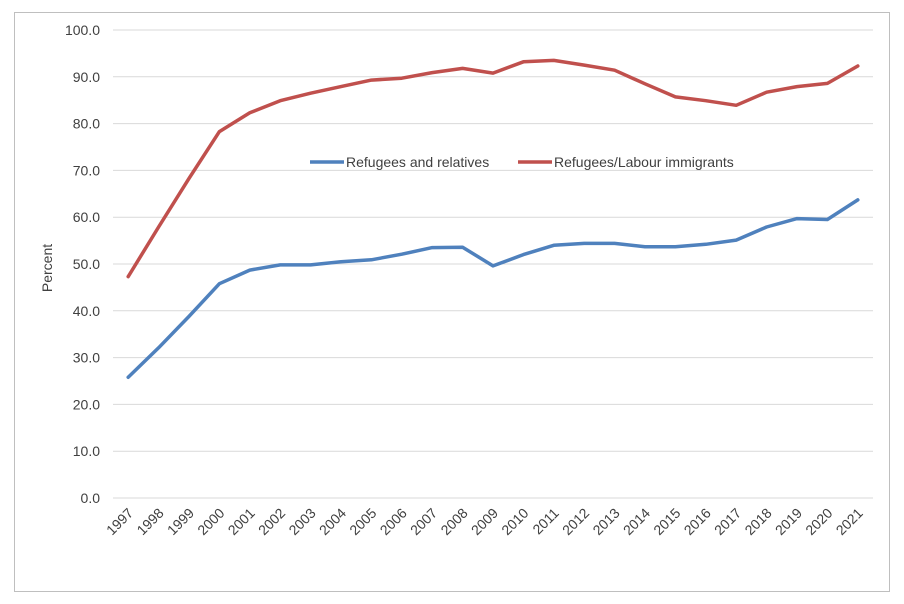 This screenshot has height=604, width=904. What do you see at coordinates (849, 521) in the screenshot?
I see `x-tick-label: 2021` at bounding box center [849, 521].